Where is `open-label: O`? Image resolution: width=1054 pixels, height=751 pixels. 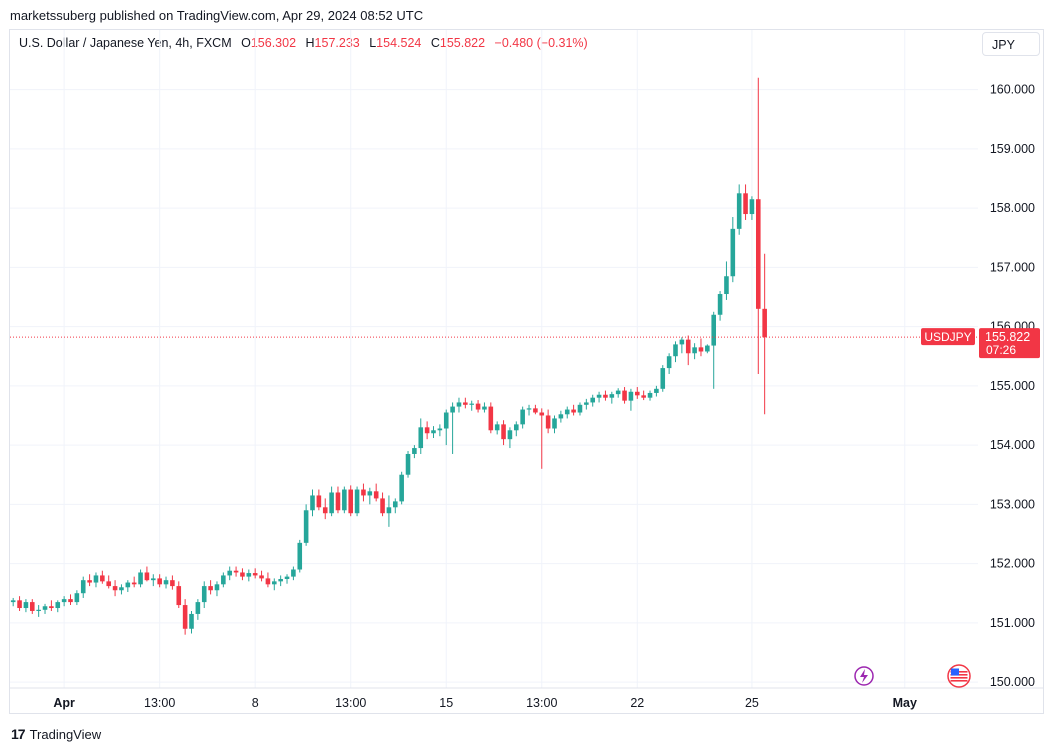
open-label: O is located at coordinates (246, 43).